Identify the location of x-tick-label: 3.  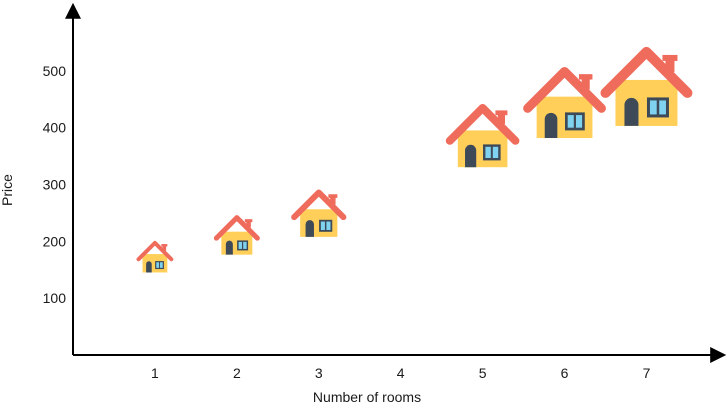
(319, 373).